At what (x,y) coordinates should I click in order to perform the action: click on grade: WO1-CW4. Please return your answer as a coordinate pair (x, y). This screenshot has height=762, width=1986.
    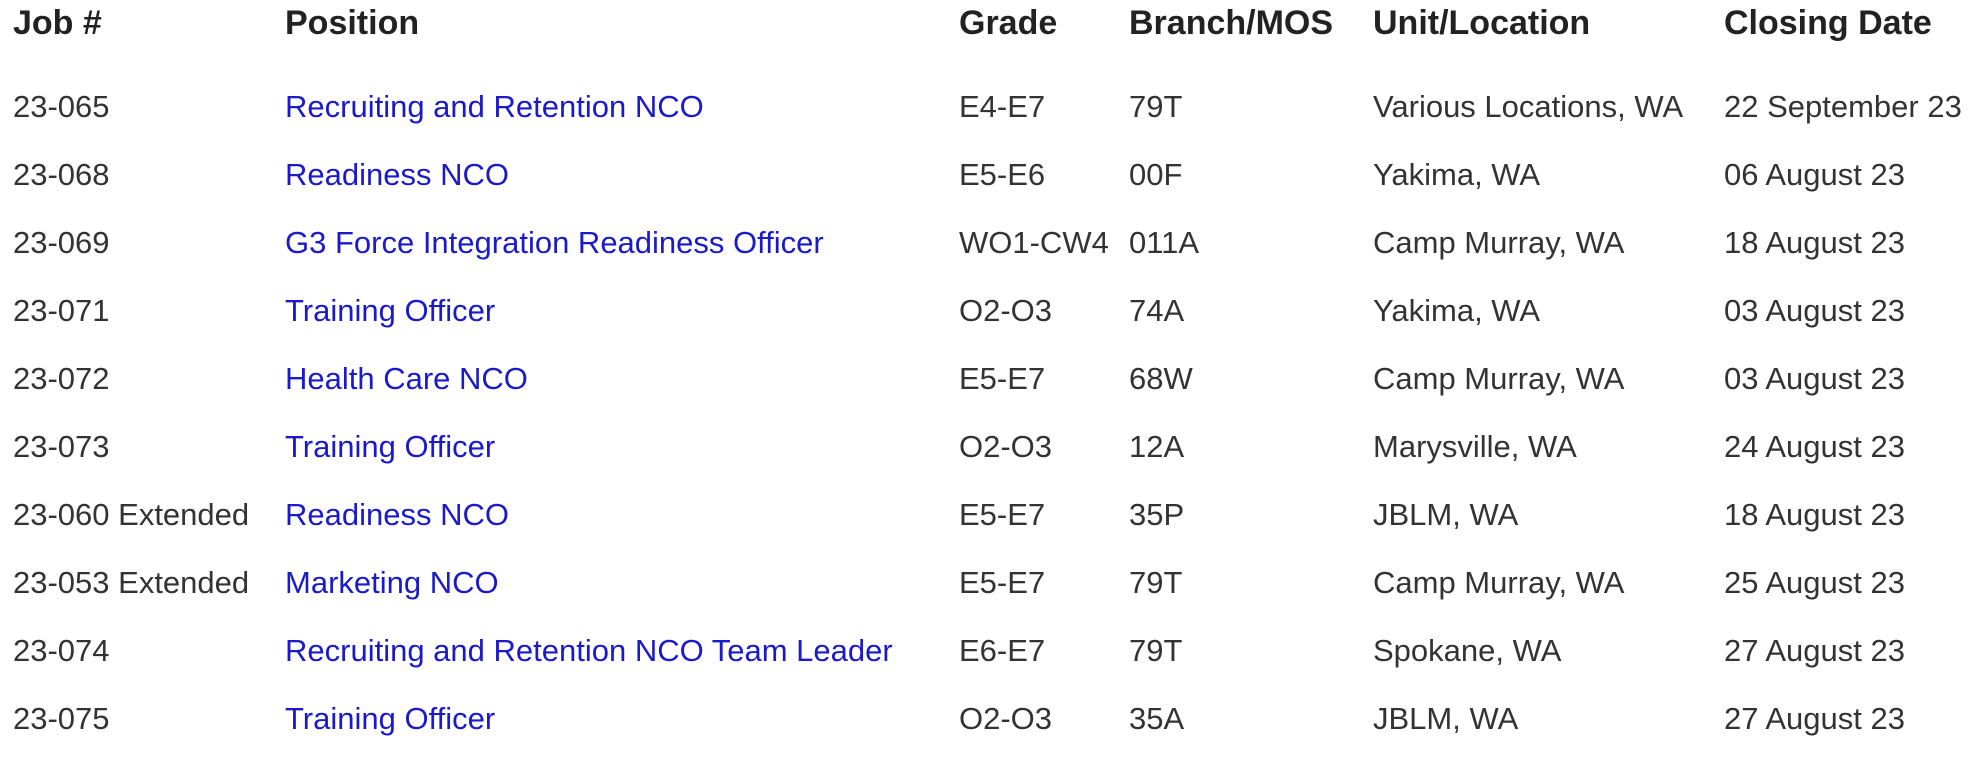
    Looking at the image, I should click on (1034, 242).